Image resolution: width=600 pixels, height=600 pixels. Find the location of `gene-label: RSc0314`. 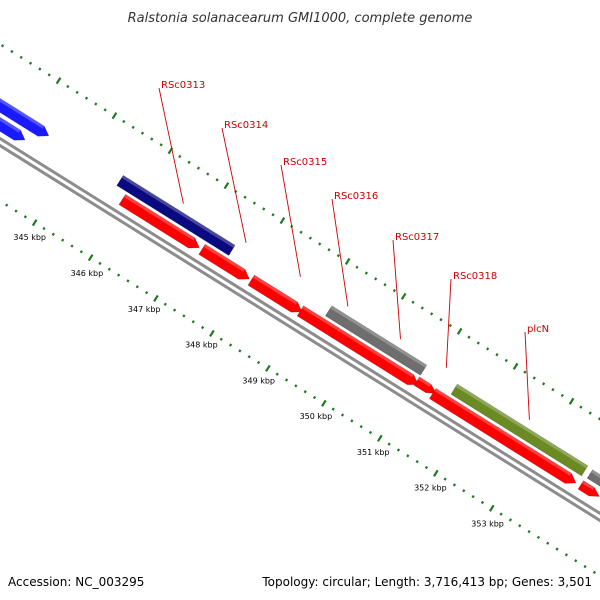

gene-label: RSc0314 is located at coordinates (246, 125).